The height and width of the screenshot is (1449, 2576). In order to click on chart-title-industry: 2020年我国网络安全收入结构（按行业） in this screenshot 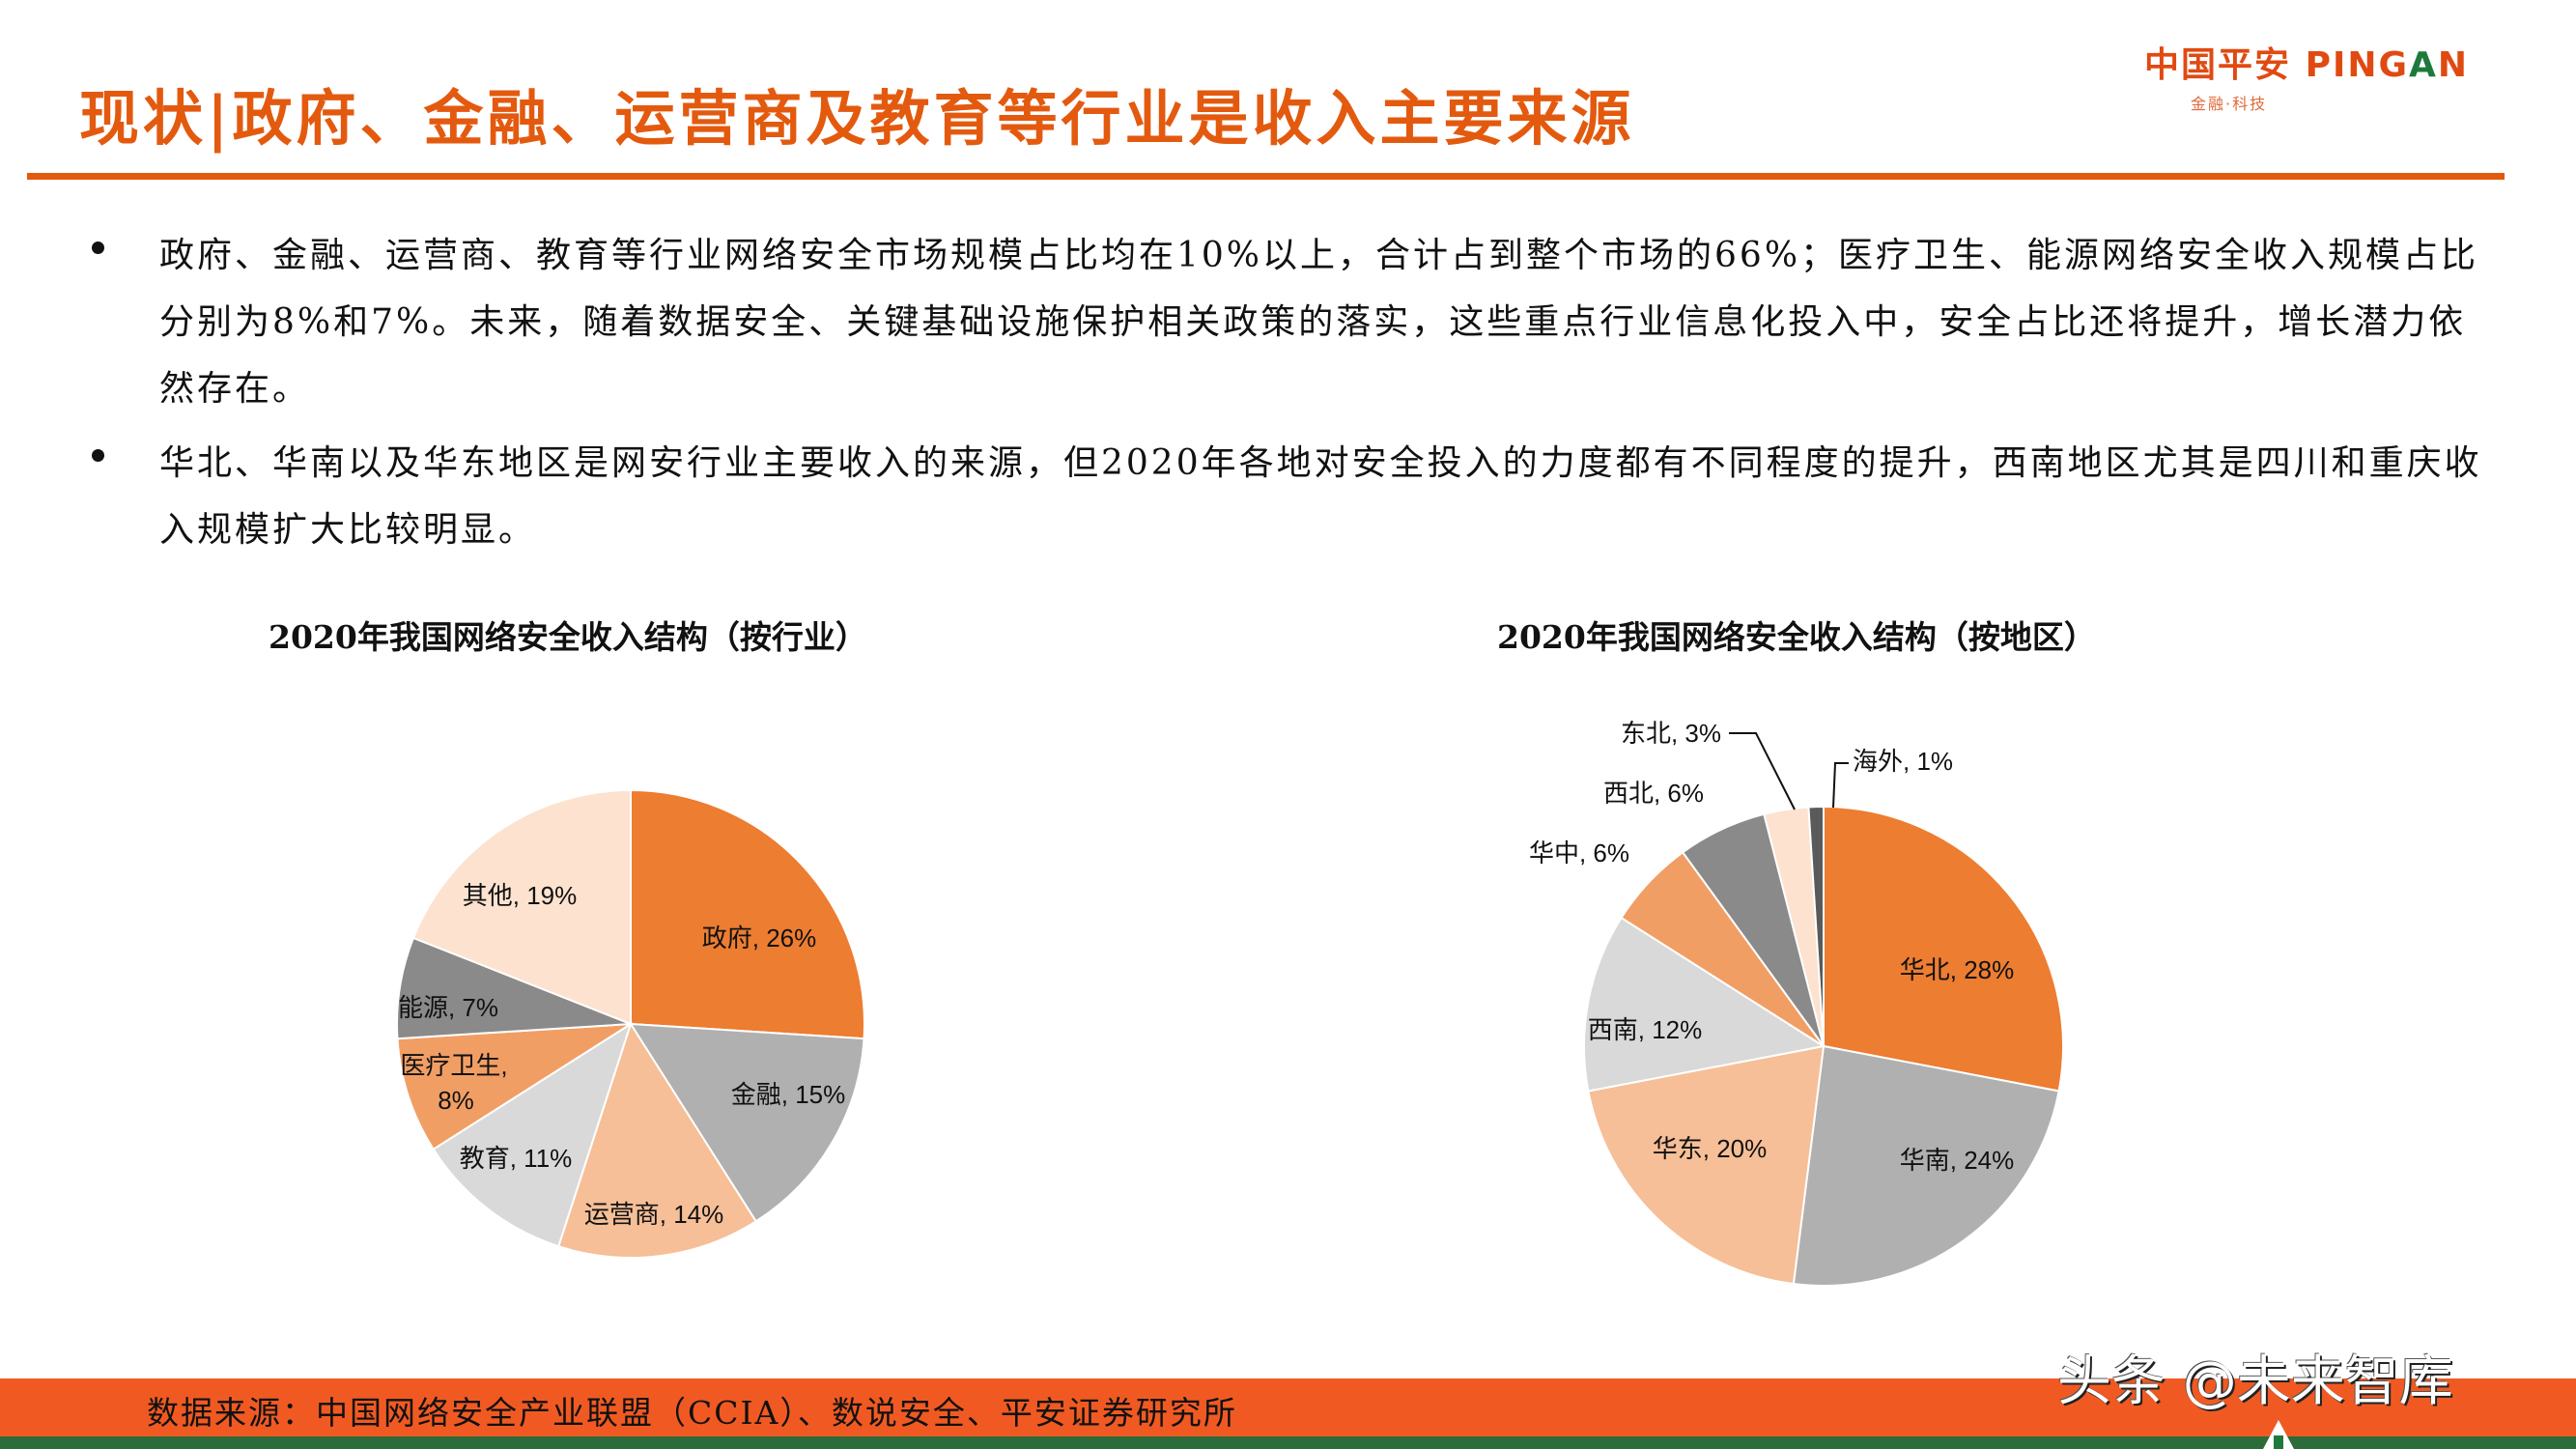, I will do `click(568, 637)`.